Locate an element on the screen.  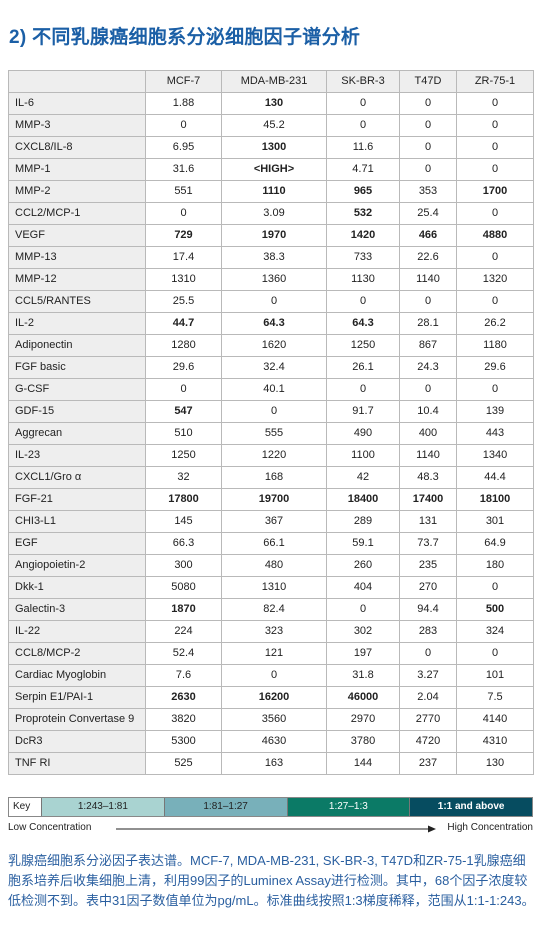
key-band-high: 1:1 and above is located at coordinates (470, 807).